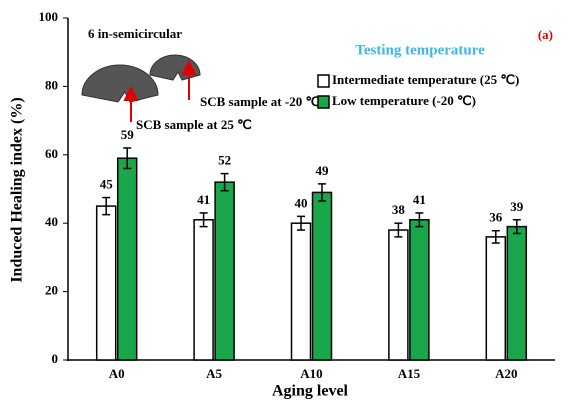 The image size is (569, 407). What do you see at coordinates (260, 101) in the screenshot?
I see `annotation: SCB sample at -20 ℃` at bounding box center [260, 101].